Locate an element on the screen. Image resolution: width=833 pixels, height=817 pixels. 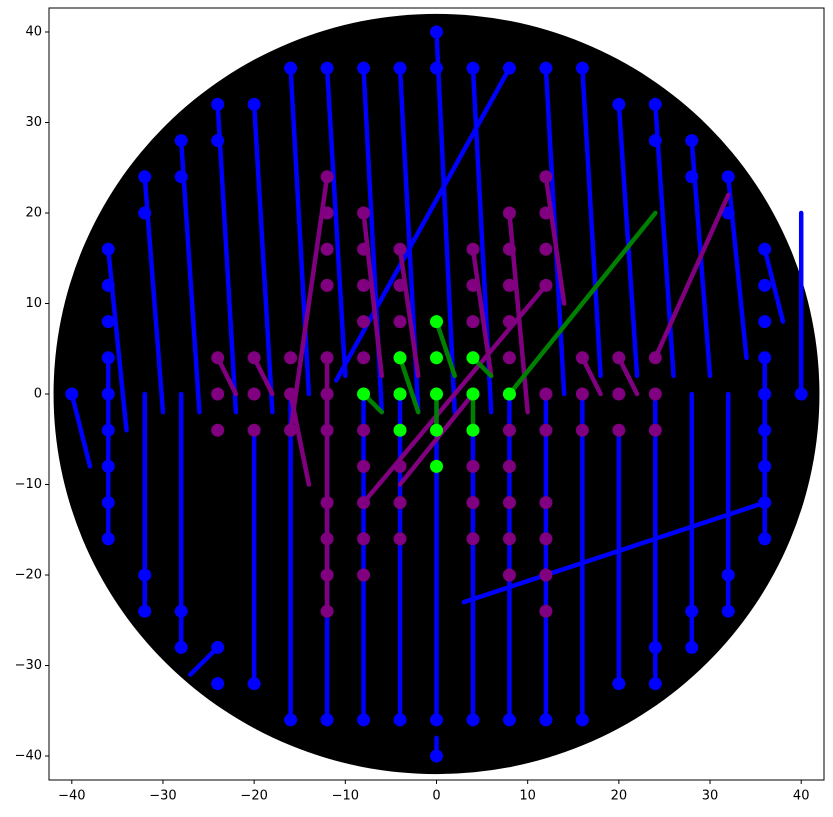
x-tick-label: −10 is located at coordinates (345, 796).